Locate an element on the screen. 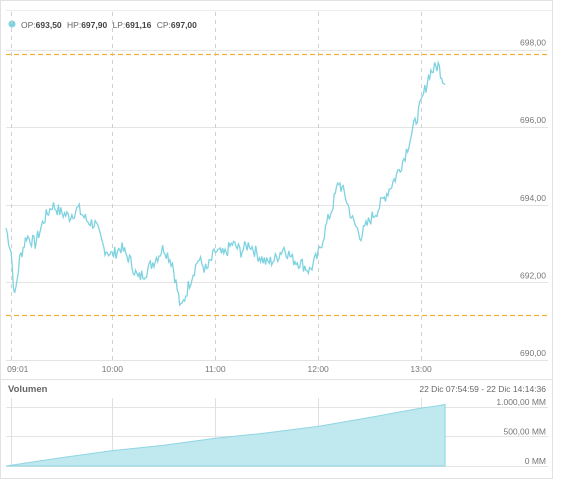 Image resolution: width=562 pixels, height=480 pixels. price-y-tick-label: 694,00 is located at coordinates (533, 198).